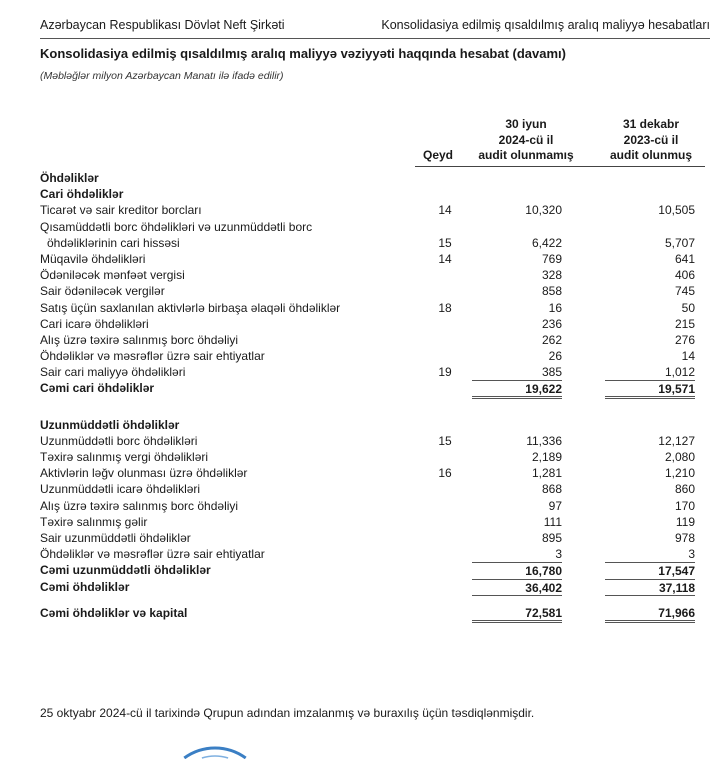  Describe the element at coordinates (375, 570) in the screenshot. I see `total-row: Cəmi uzunmüddətli öhdəliklər 16,780 17,547` at that location.